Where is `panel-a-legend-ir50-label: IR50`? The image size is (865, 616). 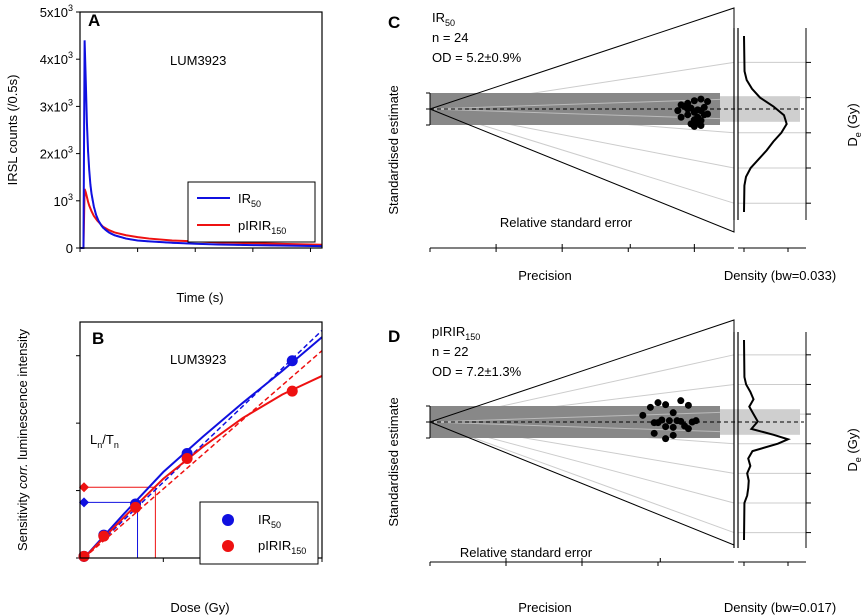
panel-a-legend-ir50-label: IR50 is located at coordinates (249, 200).